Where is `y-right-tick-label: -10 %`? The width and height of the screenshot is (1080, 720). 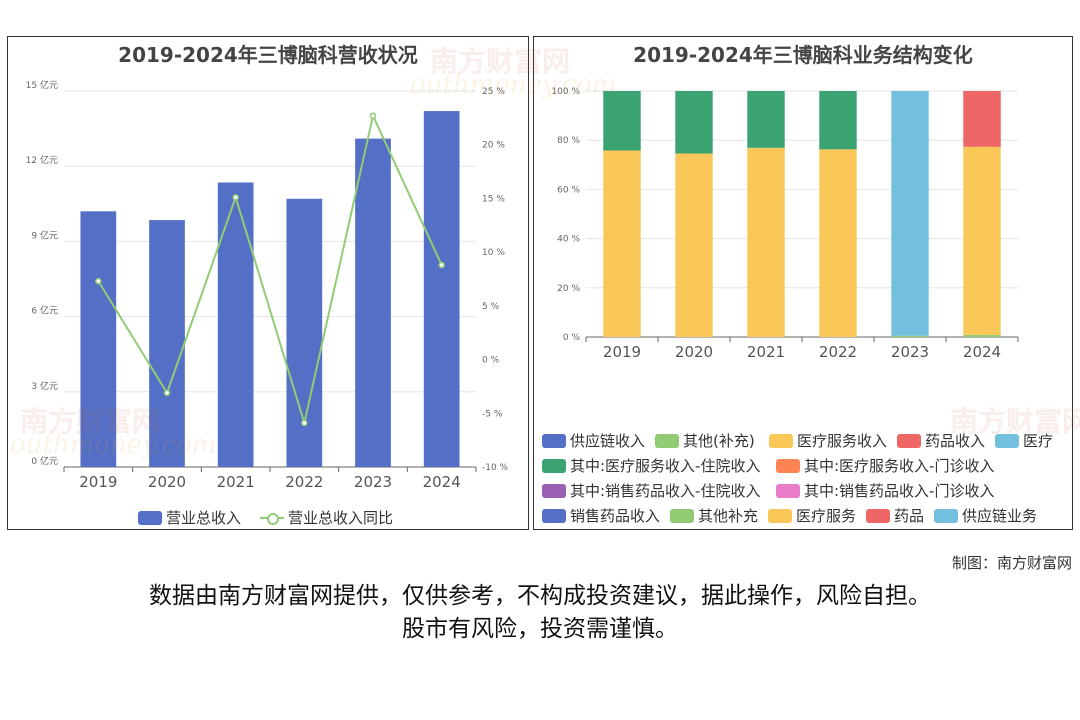 y-right-tick-label: -10 % is located at coordinates (495, 468).